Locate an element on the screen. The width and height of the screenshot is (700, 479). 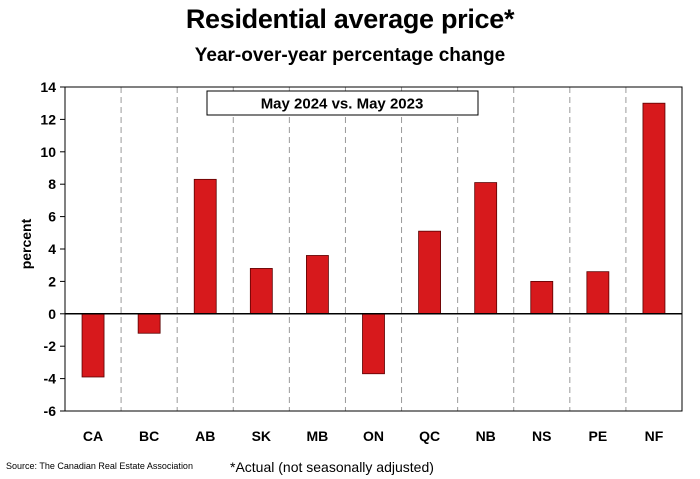
annotation-box is located at coordinates (342, 103).